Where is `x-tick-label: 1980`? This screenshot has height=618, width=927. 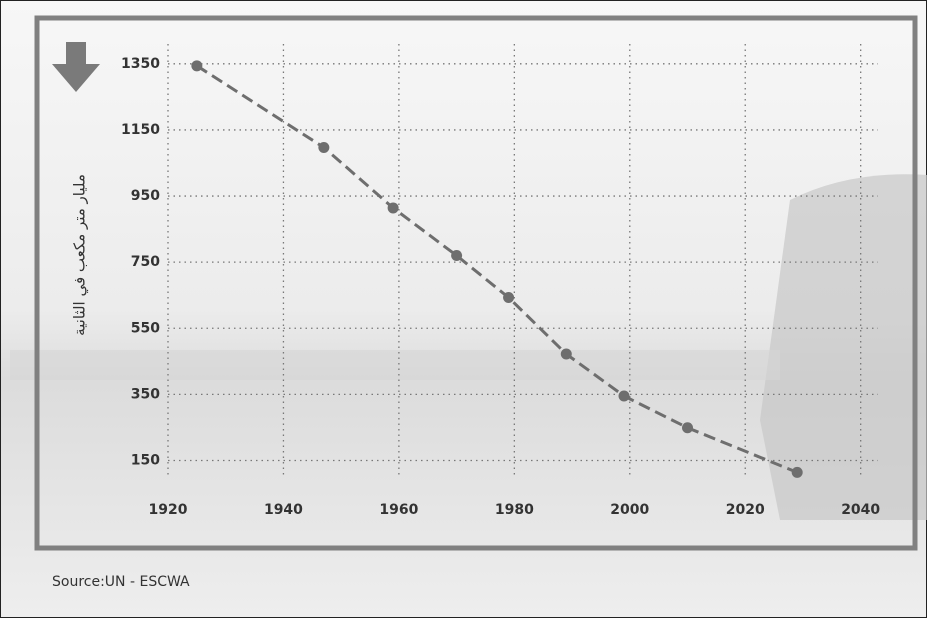 x-tick-label: 1980 is located at coordinates (514, 510).